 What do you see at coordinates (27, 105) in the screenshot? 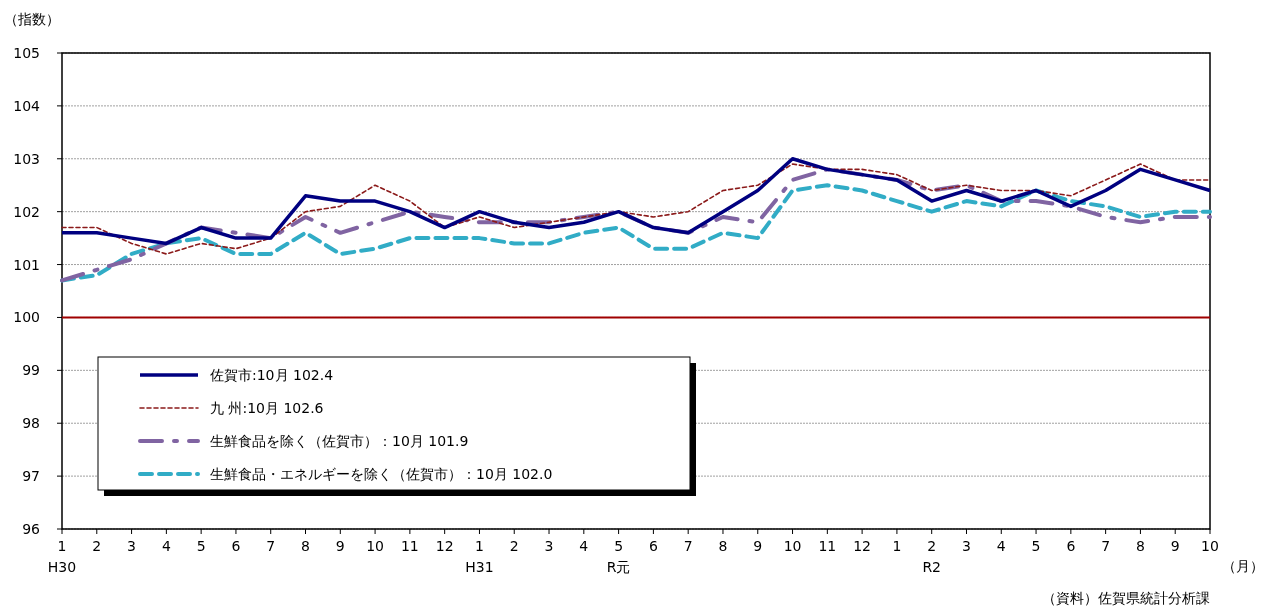
I see `y-tick-label: 104` at bounding box center [27, 105].